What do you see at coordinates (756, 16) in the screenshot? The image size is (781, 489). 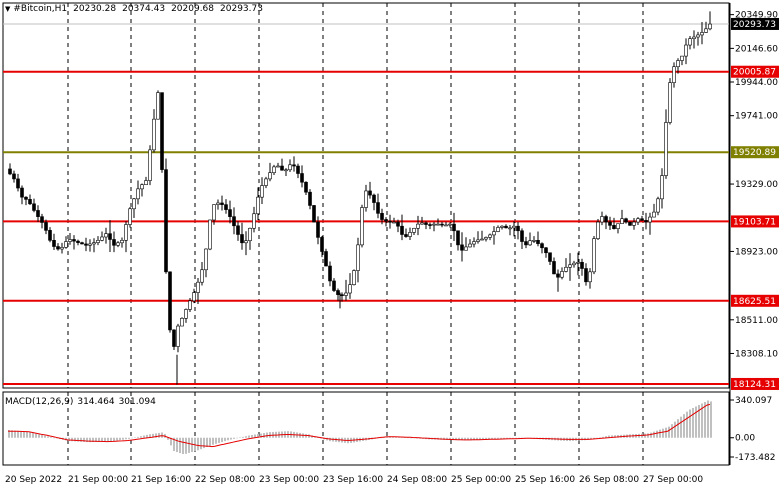 I see `price-axis-label: 20349.90` at bounding box center [756, 16].